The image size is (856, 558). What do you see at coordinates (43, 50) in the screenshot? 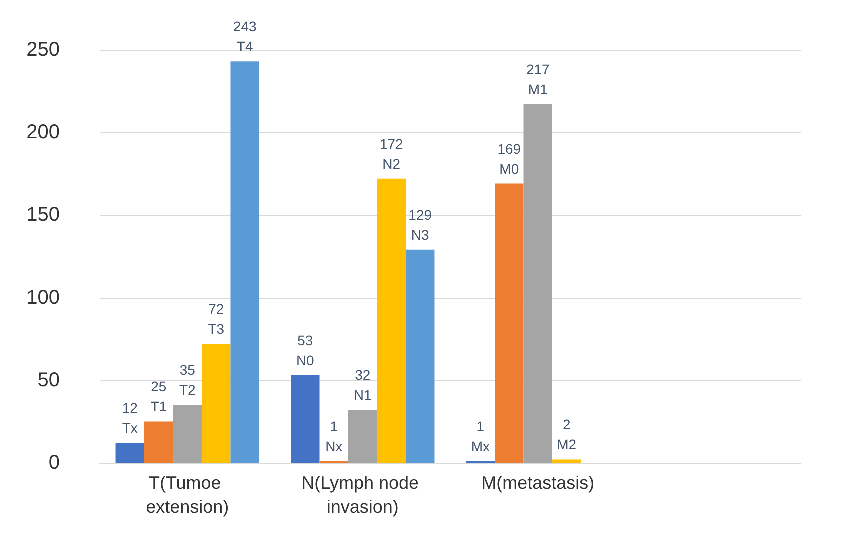
I see `y-tick-label: 250` at bounding box center [43, 50].